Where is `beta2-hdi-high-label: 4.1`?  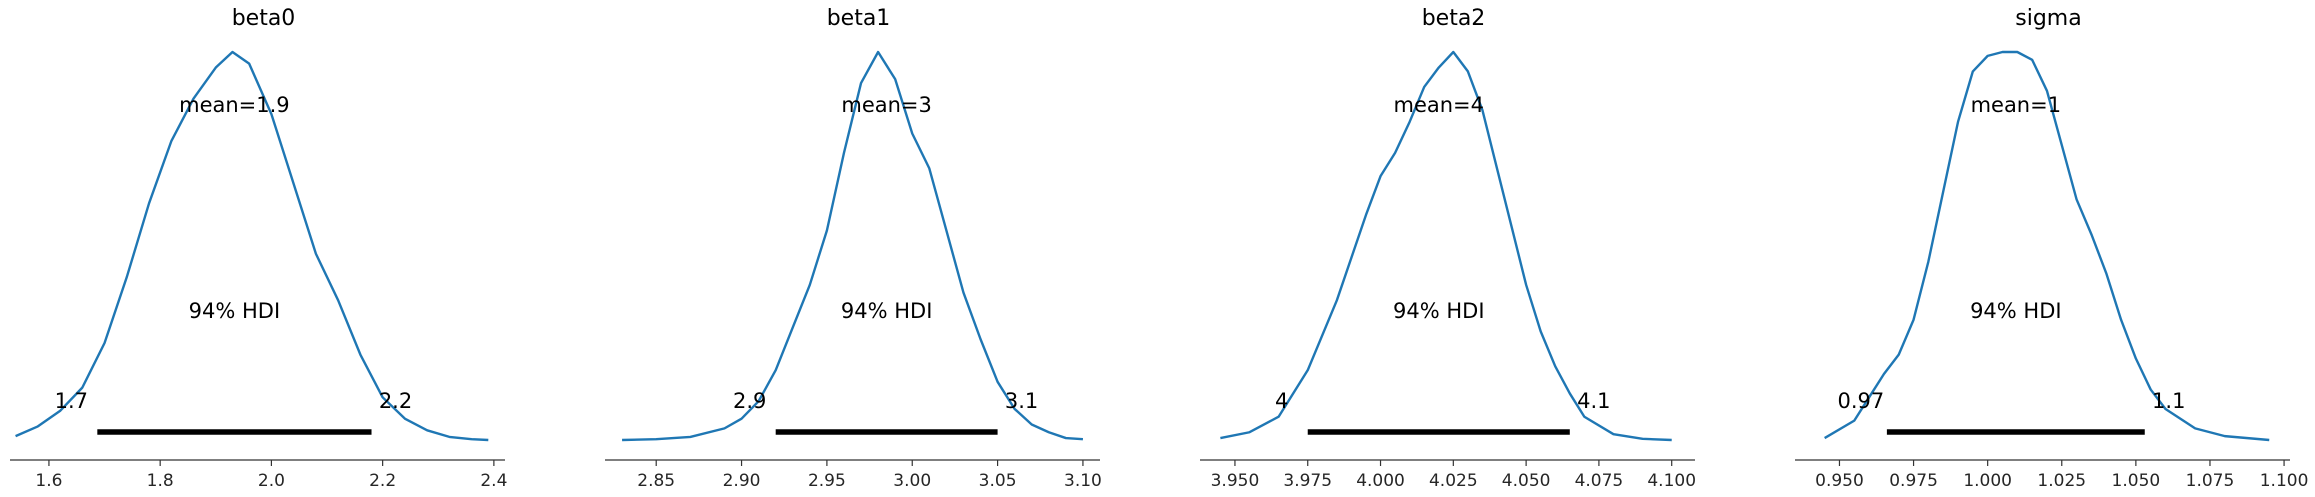
beta2-hdi-high-label: 4.1 is located at coordinates (1593, 401).